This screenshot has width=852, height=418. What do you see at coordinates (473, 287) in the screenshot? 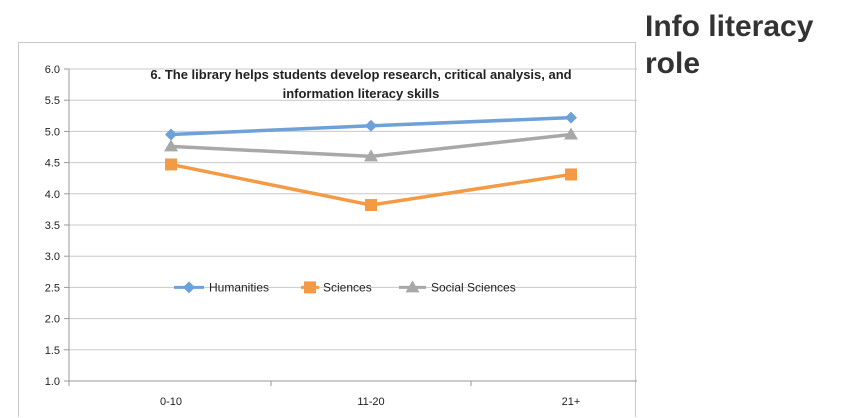
I see `legend-label: Social Sciences` at bounding box center [473, 287].